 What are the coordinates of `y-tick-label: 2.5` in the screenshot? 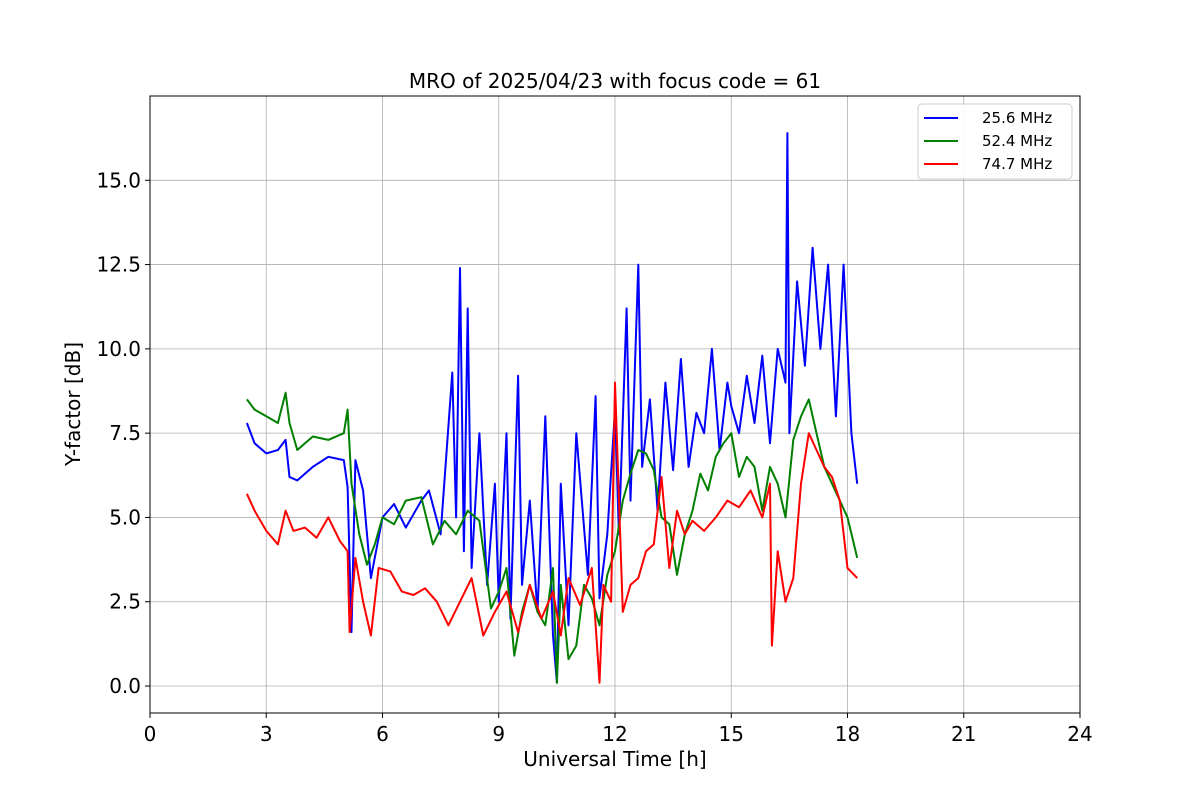 It's located at (125, 602).